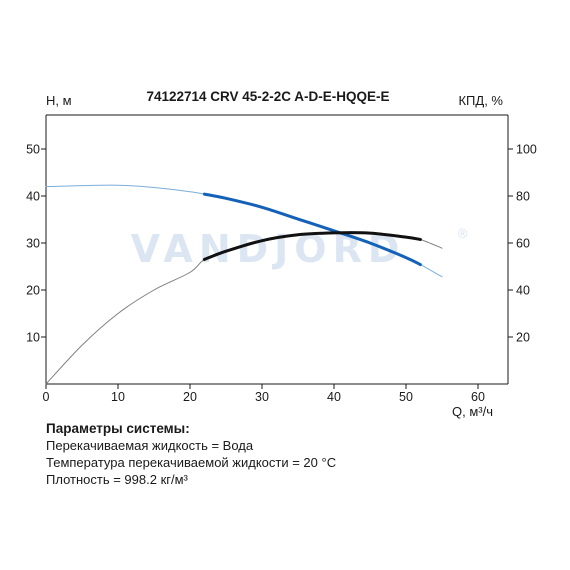 Image resolution: width=570 pixels, height=570 pixels. Describe the element at coordinates (334, 397) in the screenshot. I see `x-tick-label: 40` at that location.